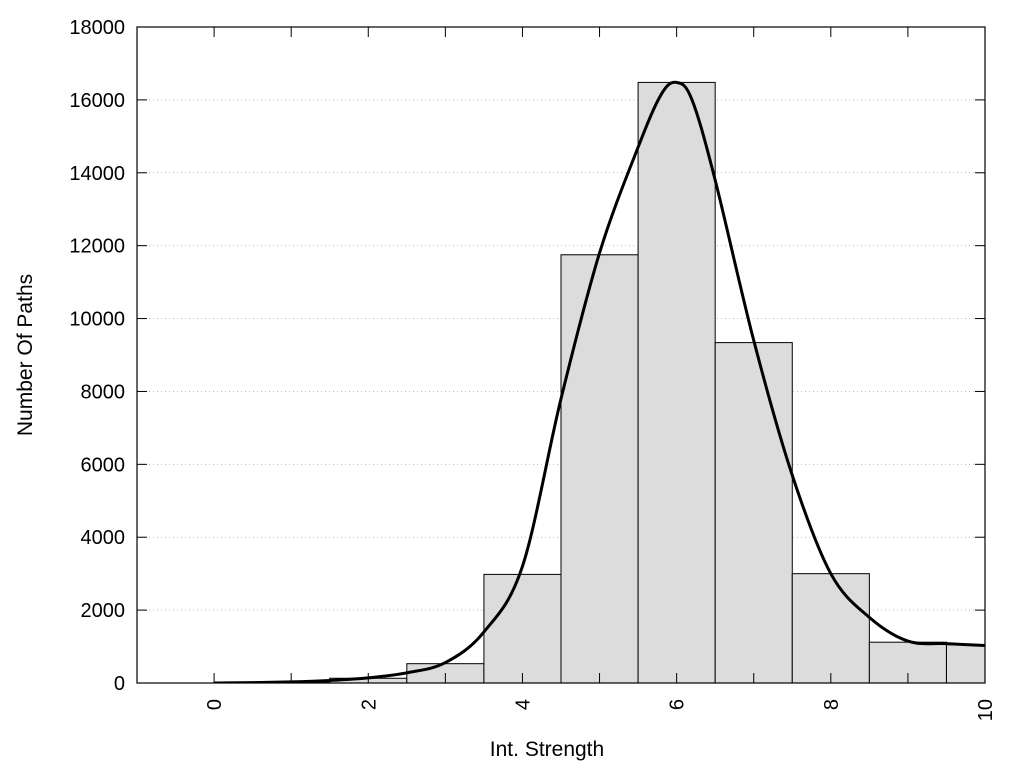 The width and height of the screenshot is (1024, 768). What do you see at coordinates (369, 704) in the screenshot?
I see `x-tick-label-1: 2` at bounding box center [369, 704].